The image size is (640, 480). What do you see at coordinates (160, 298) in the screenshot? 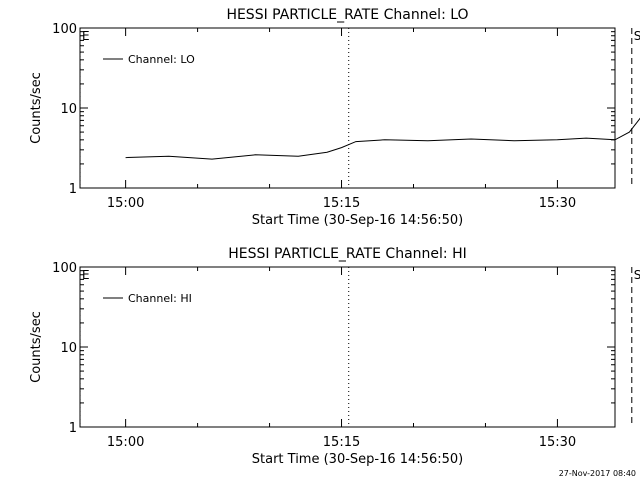
I see `legend-label: Channel: HI` at bounding box center [160, 298].